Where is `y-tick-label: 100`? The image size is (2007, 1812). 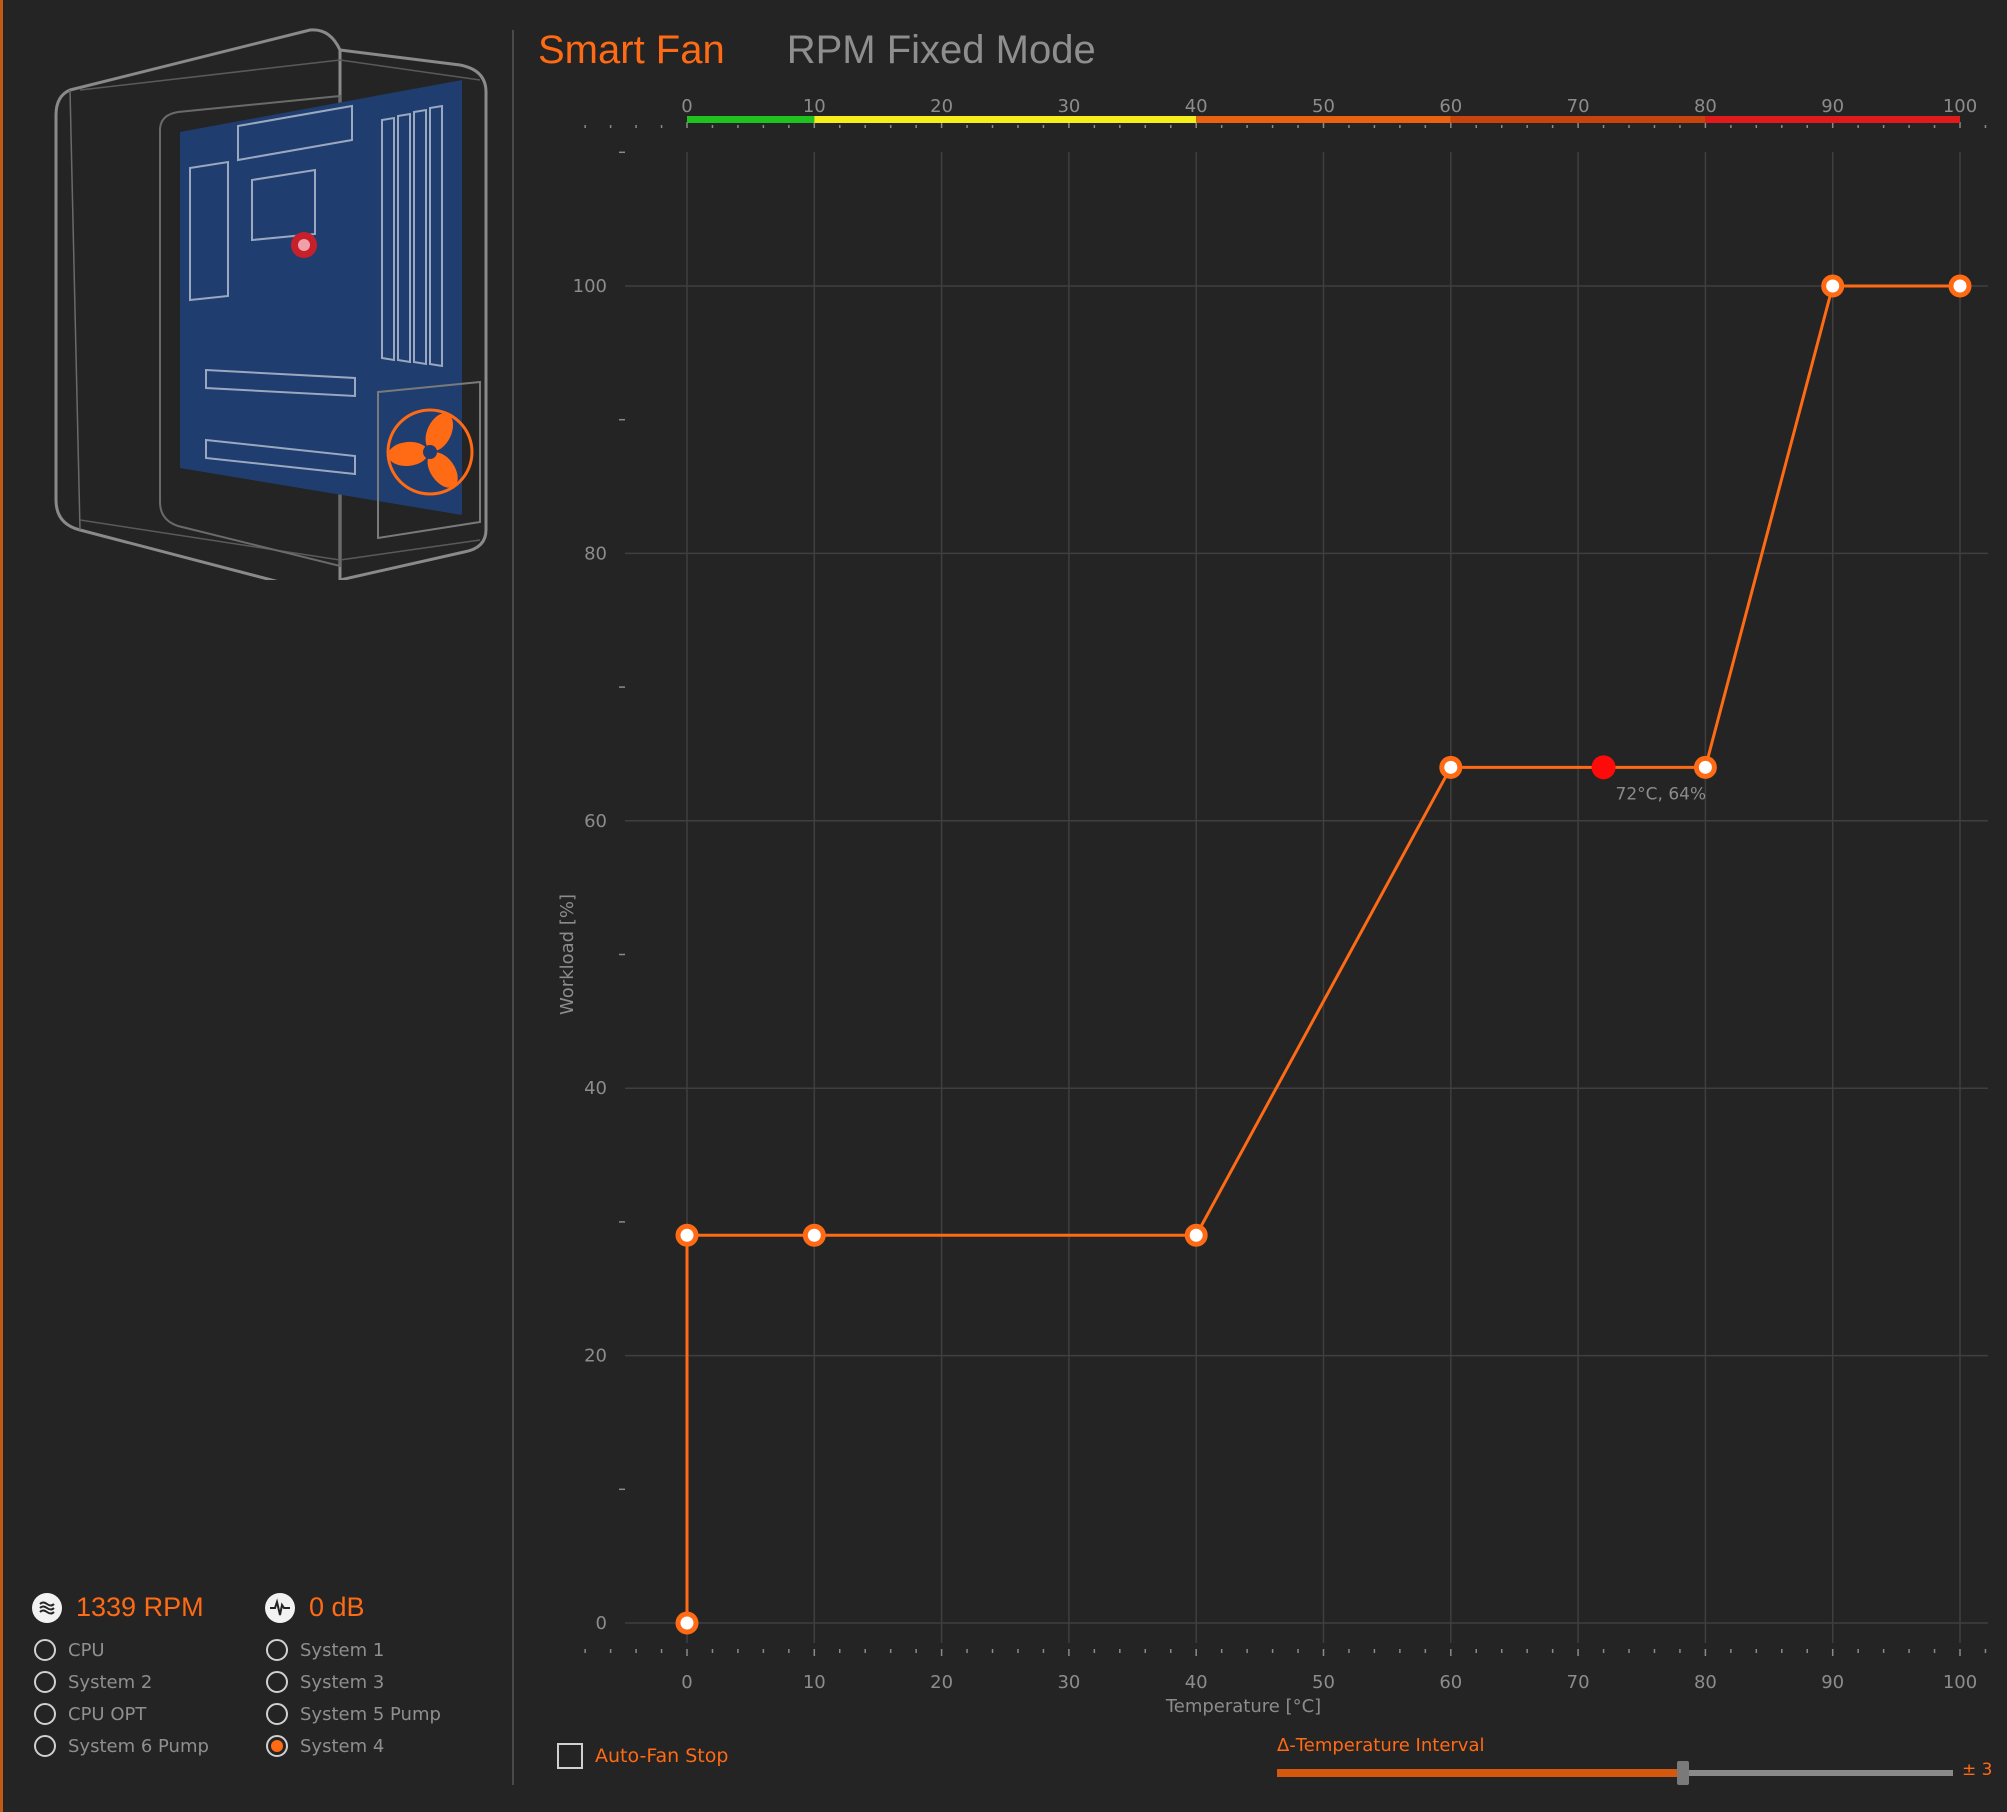
y-tick-label: 100 is located at coordinates (590, 286).